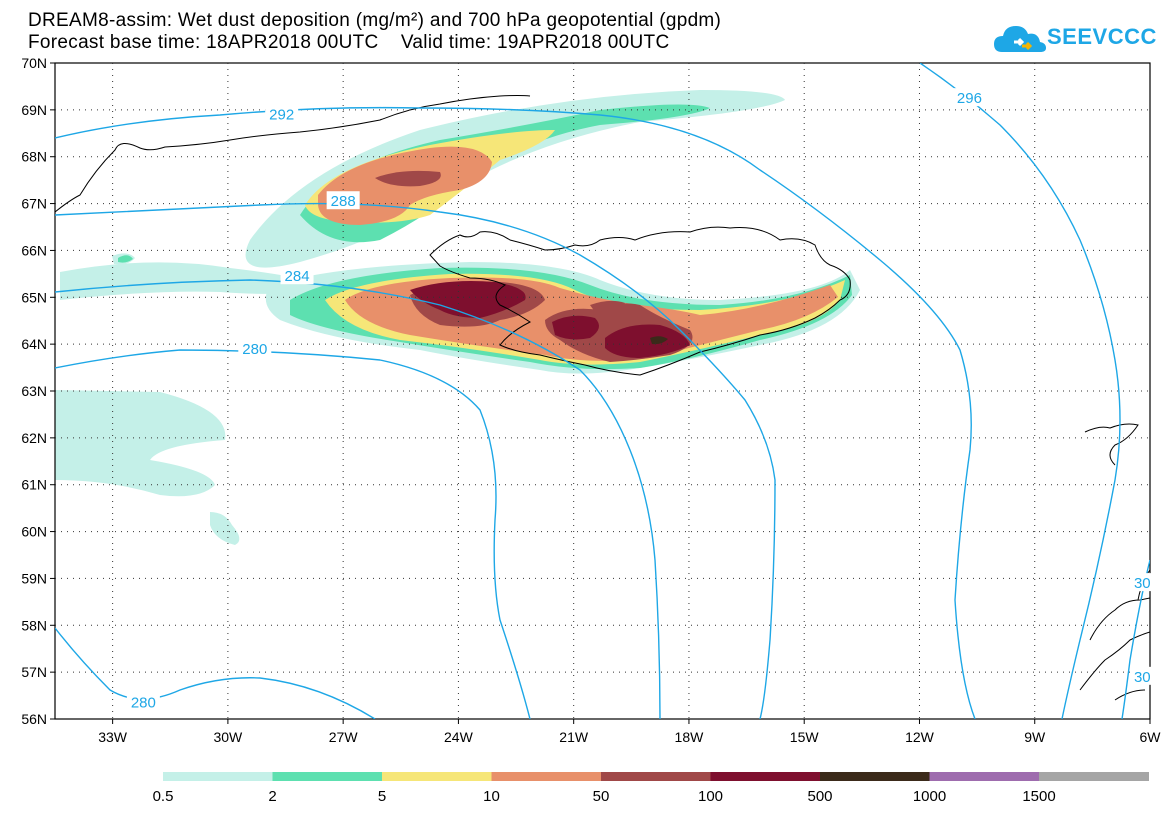  Describe the element at coordinates (34, 438) in the screenshot. I see `lat-tick-label: 62N` at that location.